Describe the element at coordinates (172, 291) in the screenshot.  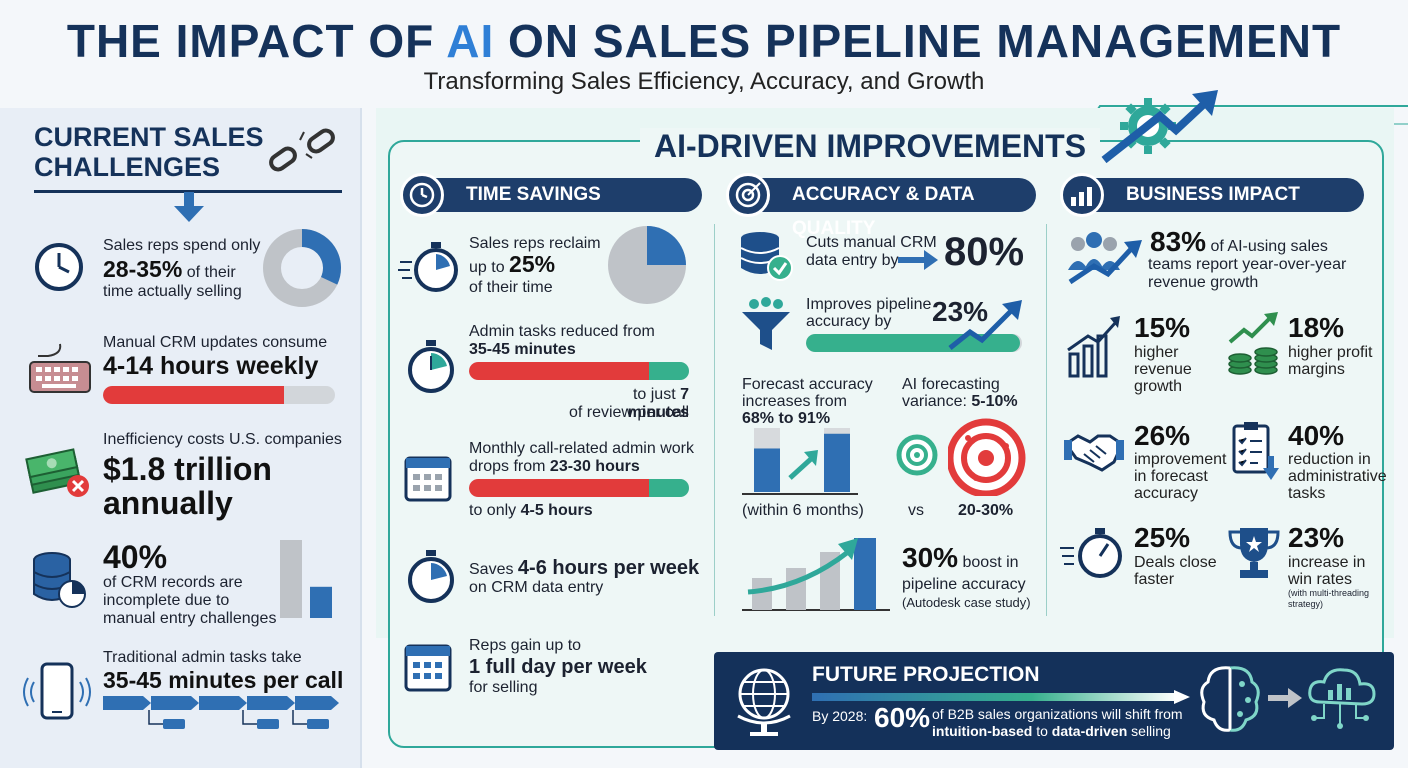
I see `selling-time-label-2: time actually selling` at that location.